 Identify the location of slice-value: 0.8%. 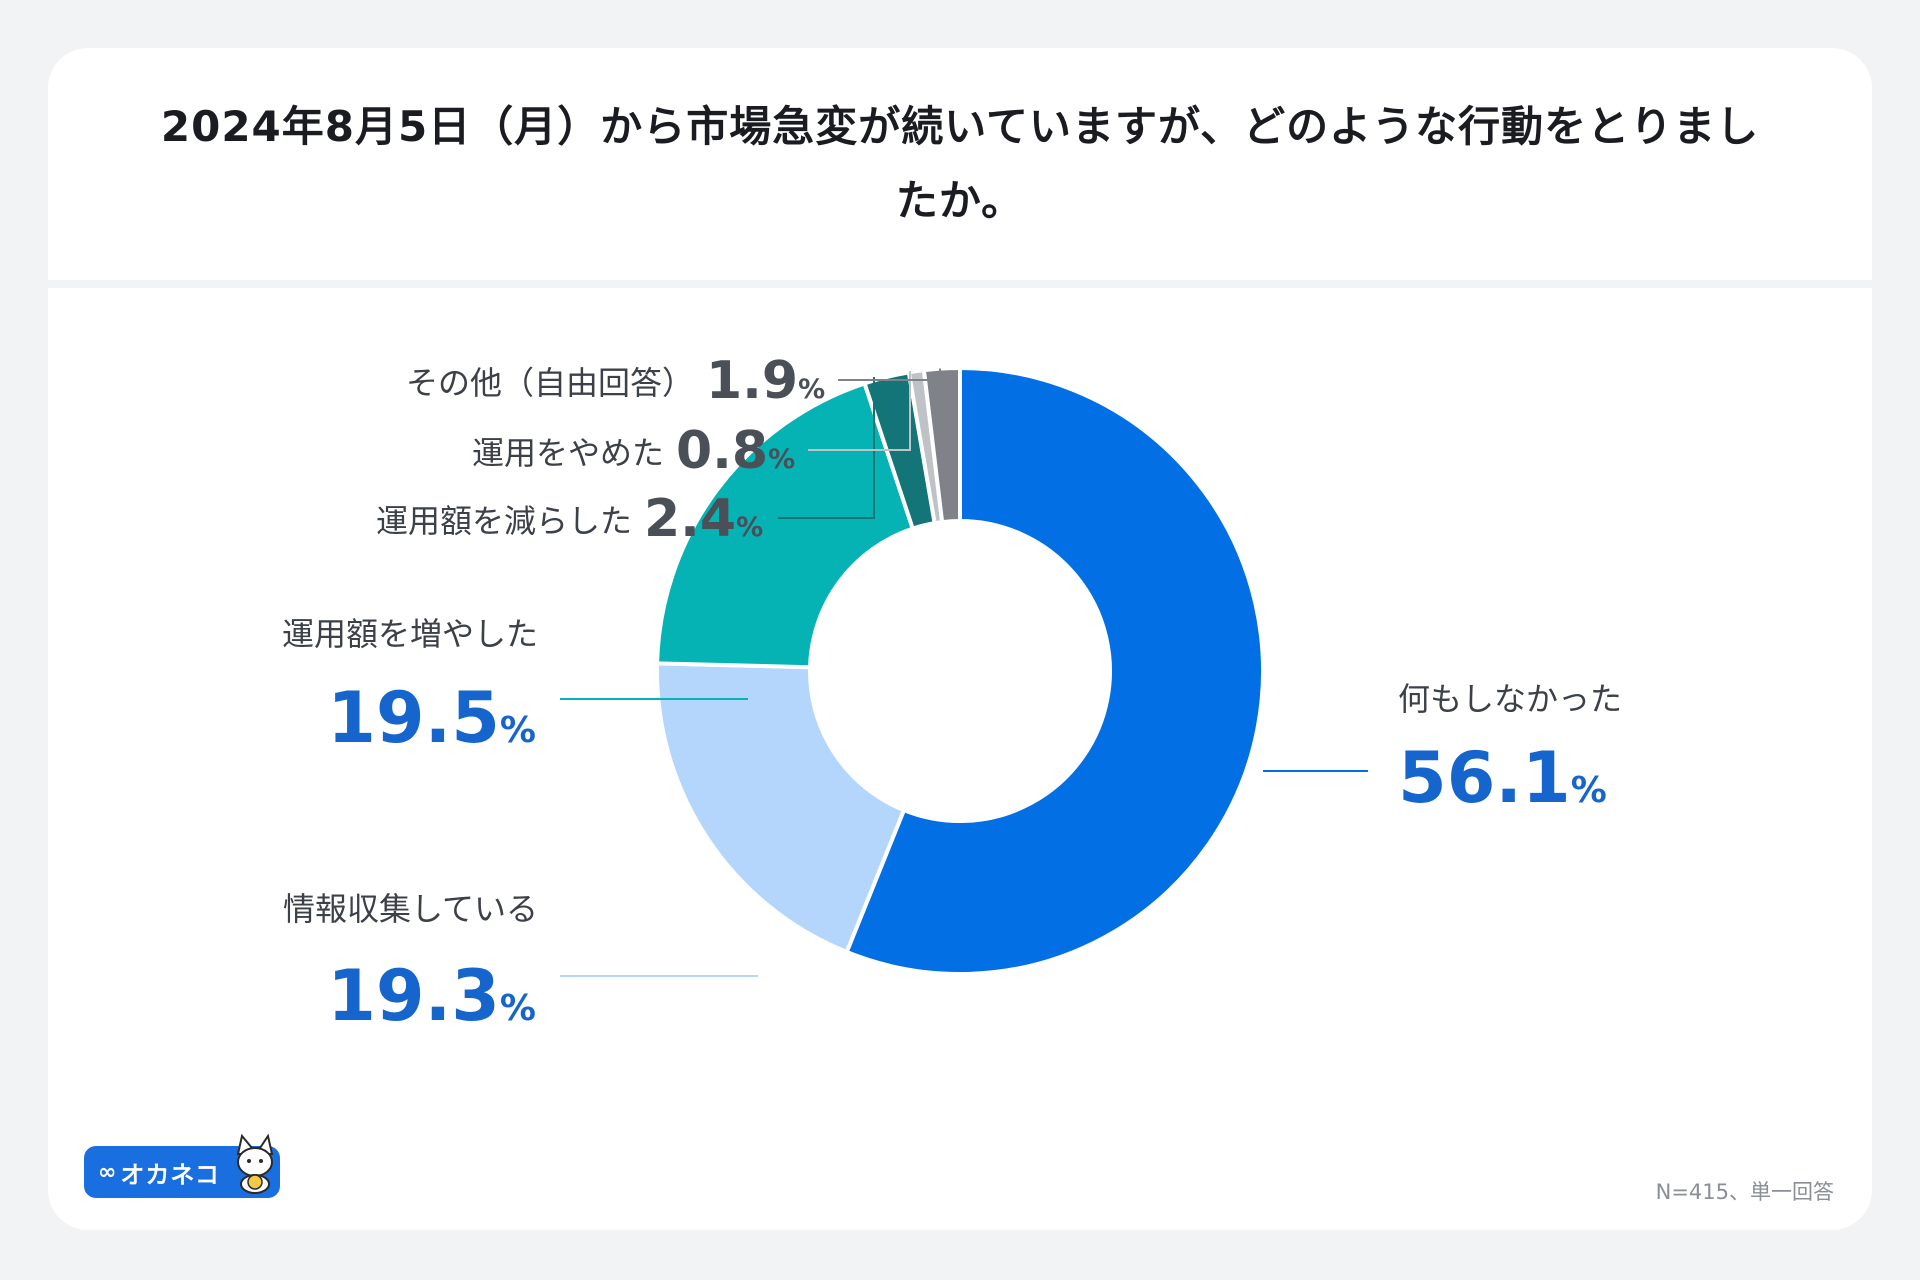
(735, 451).